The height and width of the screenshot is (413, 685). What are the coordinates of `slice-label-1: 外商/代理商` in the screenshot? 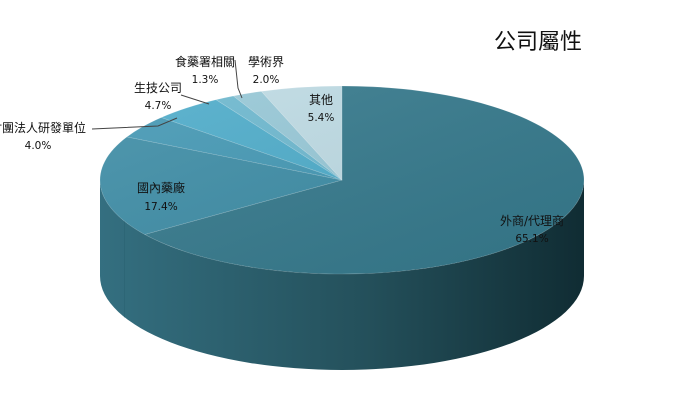 It's located at (532, 220).